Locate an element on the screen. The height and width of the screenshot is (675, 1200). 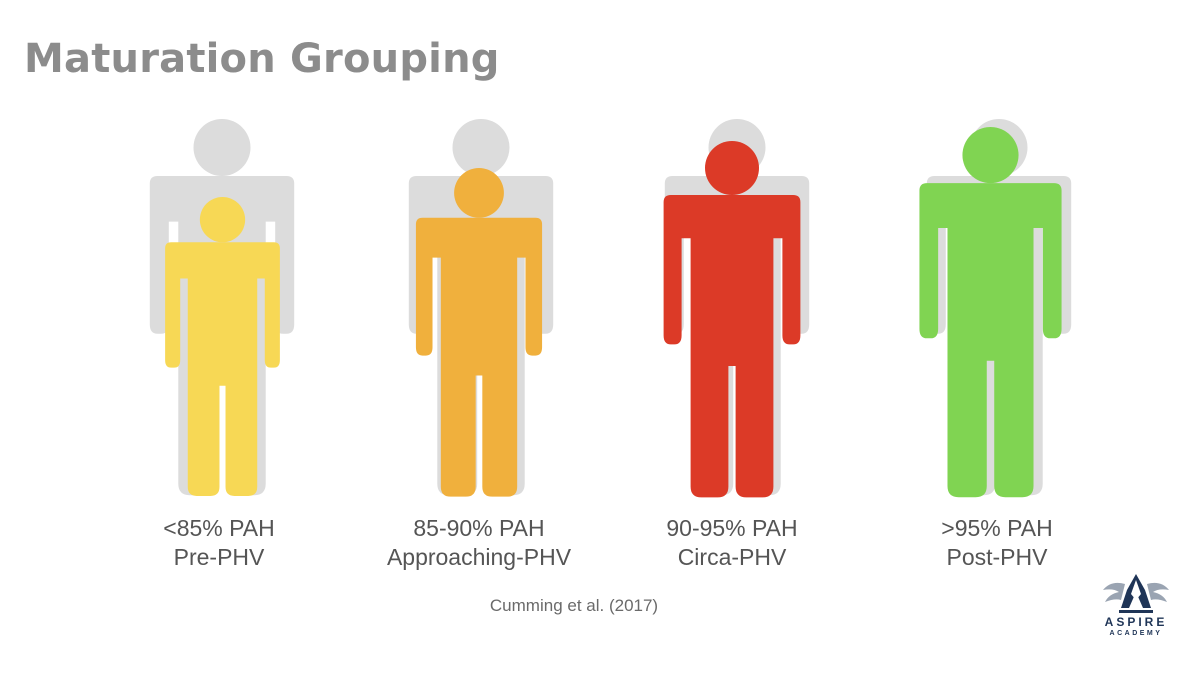
group-label-pre-phv: <85% PAH Pre-PHV is located at coordinates (219, 543).